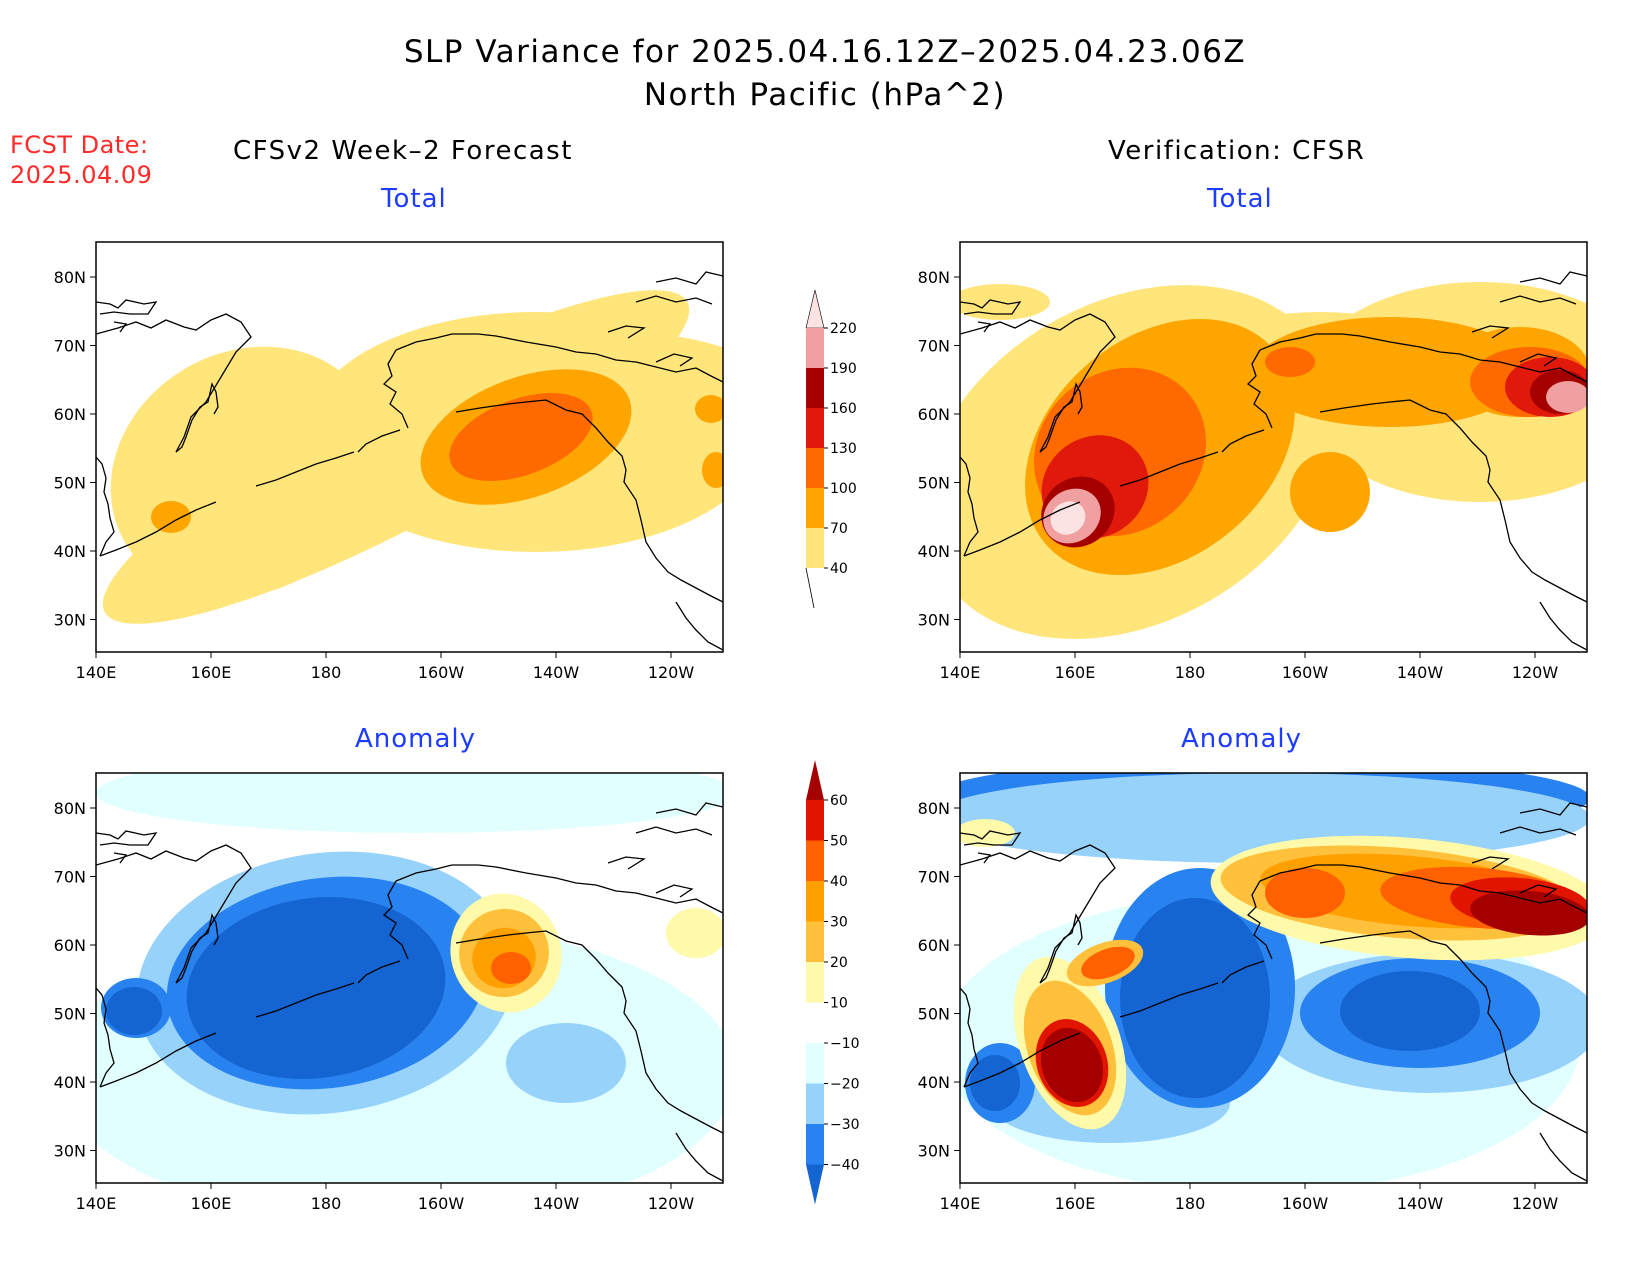 Image resolution: width=1650 pixels, height=1275 pixels. What do you see at coordinates (833, 982) in the screenshot?
I see `anomaly-colorbar: −40 −30 −20 −10 10 20 30 40 50 60` at bounding box center [833, 982].